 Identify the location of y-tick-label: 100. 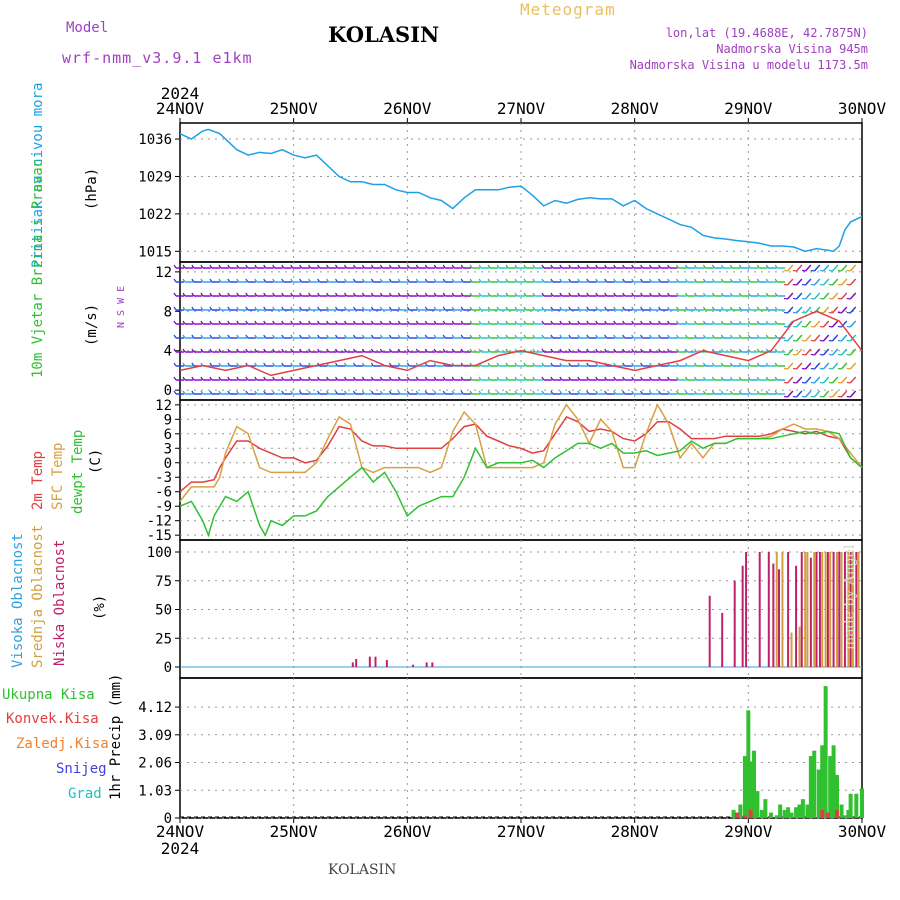
(159, 553).